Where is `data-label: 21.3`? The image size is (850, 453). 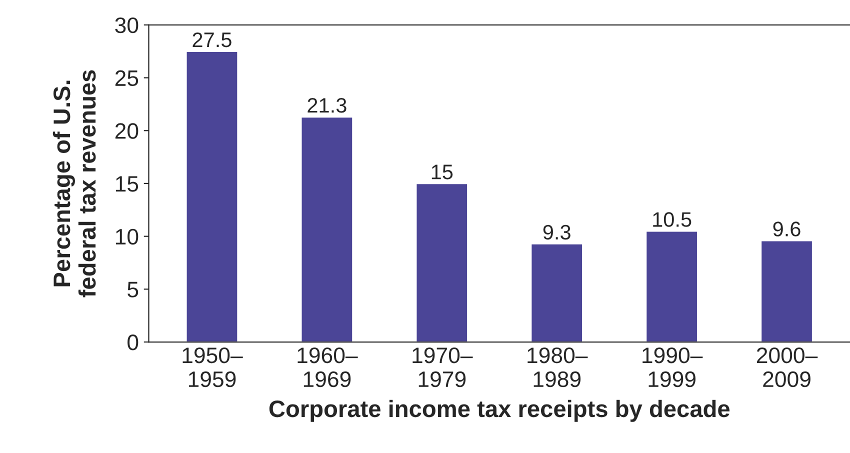 data-label: 21.3 is located at coordinates (327, 105).